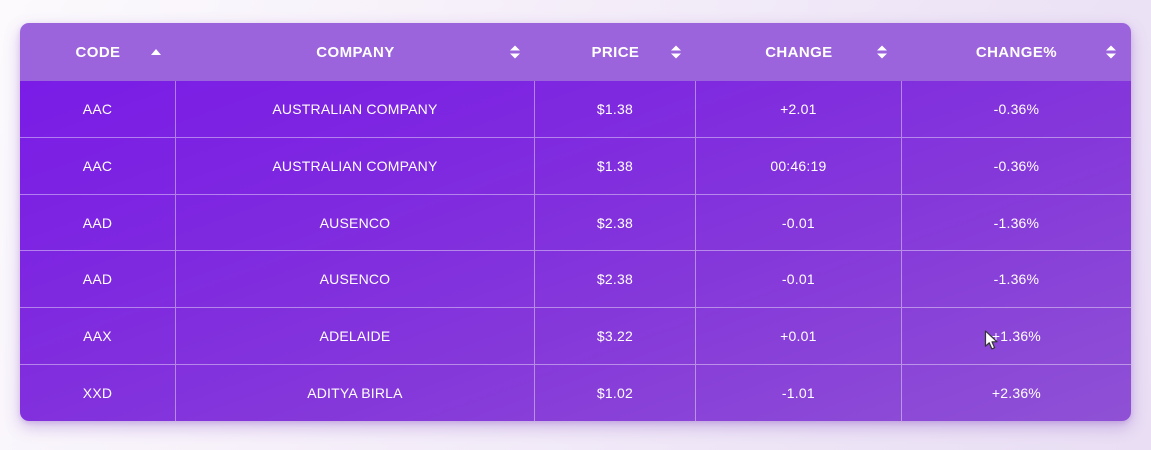 Image resolution: width=1151 pixels, height=450 pixels. I want to click on table-row: XXD ADITYA BIRLA $1.02 -1.01 +2.36%, so click(575, 392).